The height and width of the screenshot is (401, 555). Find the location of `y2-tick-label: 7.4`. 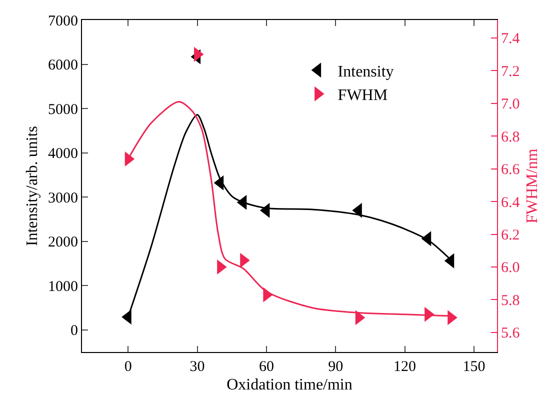

y2-tick-label: 7.4 is located at coordinates (510, 39).